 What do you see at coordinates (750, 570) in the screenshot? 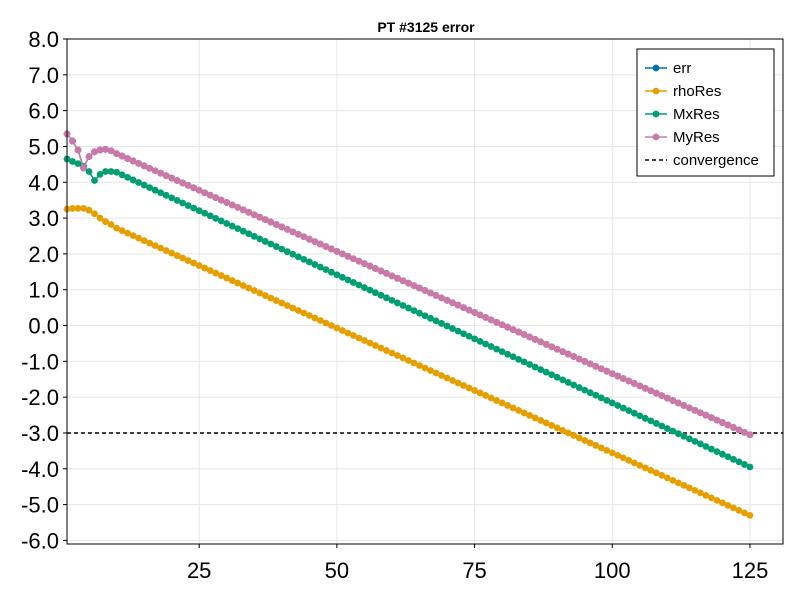
I see `x-tick-label: 125` at bounding box center [750, 570].